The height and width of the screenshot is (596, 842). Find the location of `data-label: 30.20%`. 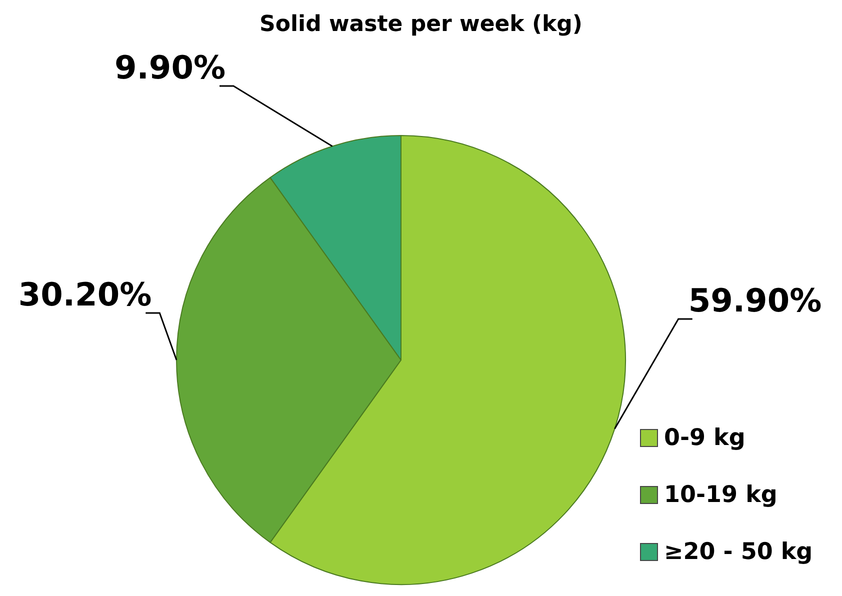

data-label: 30.20% is located at coordinates (85, 294).